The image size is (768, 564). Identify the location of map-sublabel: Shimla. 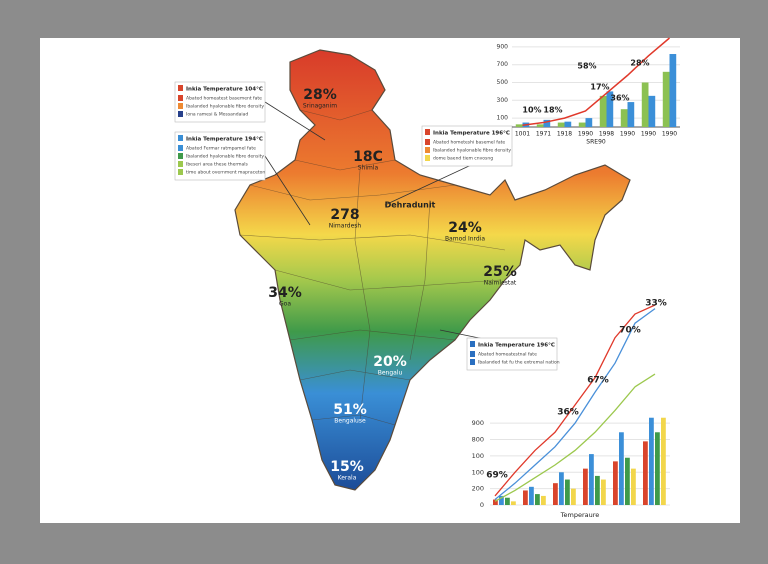
(368, 168).